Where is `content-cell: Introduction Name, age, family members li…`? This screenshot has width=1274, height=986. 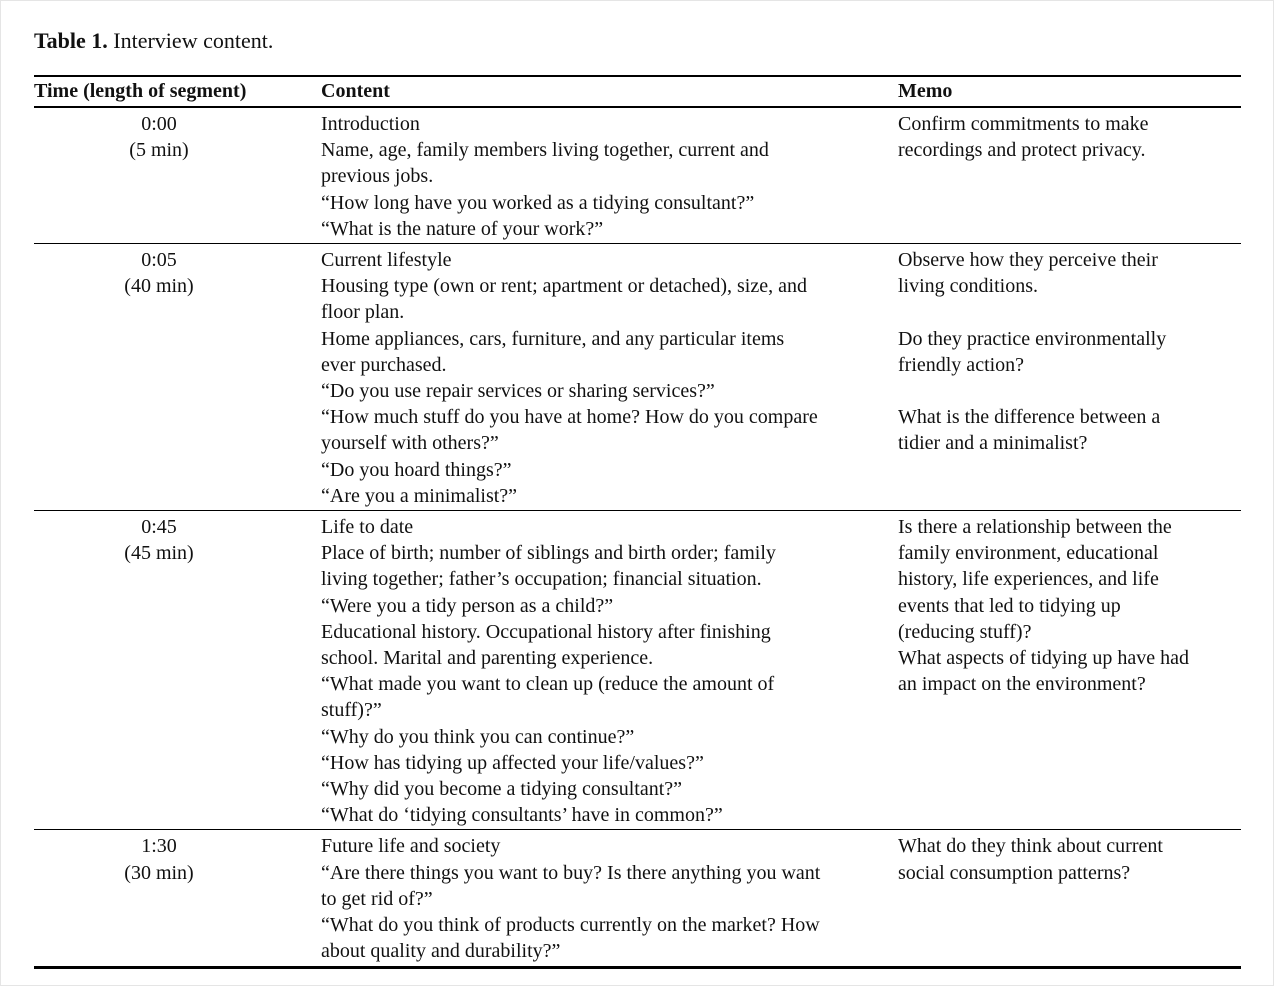 content-cell: Introduction Name, age, family members li… is located at coordinates (609, 176).